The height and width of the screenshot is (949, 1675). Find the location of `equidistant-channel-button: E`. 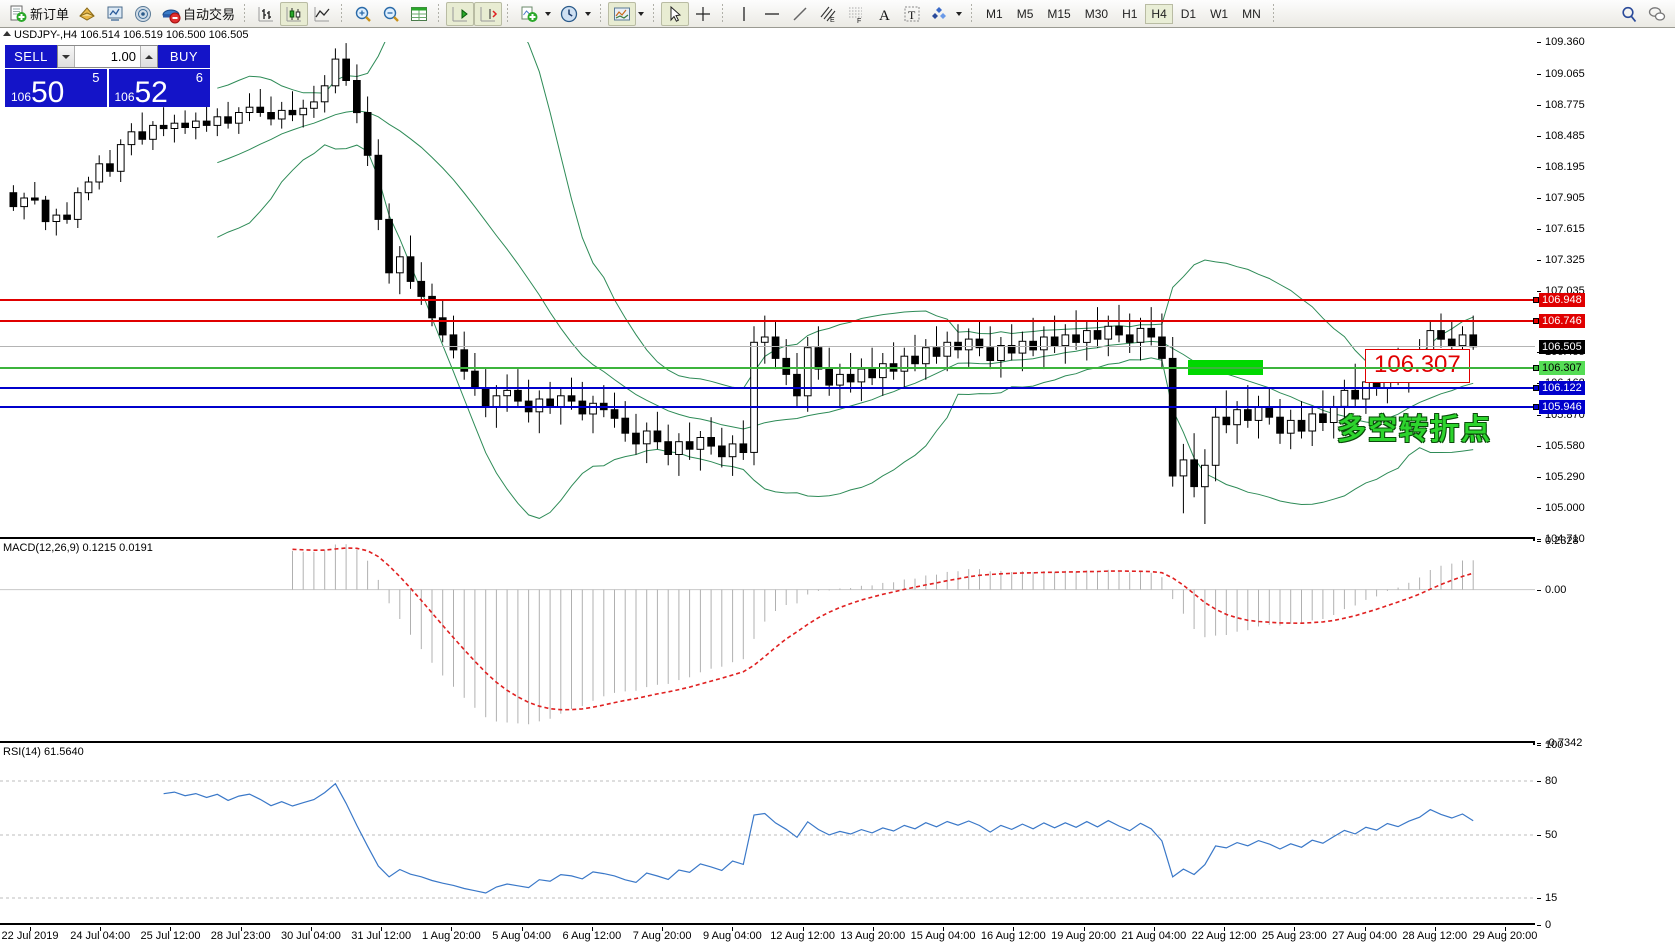

equidistant-channel-button: E is located at coordinates (828, 14).